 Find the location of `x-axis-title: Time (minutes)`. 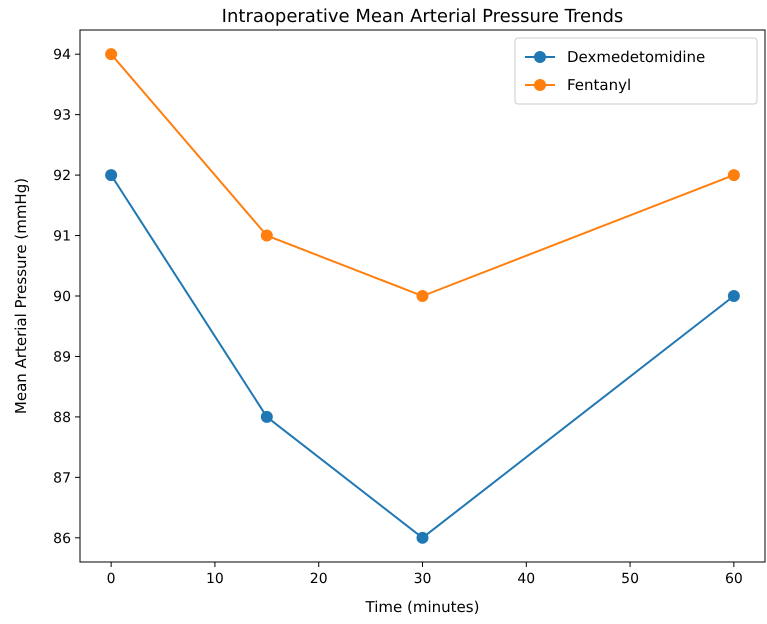

x-axis-title: Time (minutes) is located at coordinates (422, 607).